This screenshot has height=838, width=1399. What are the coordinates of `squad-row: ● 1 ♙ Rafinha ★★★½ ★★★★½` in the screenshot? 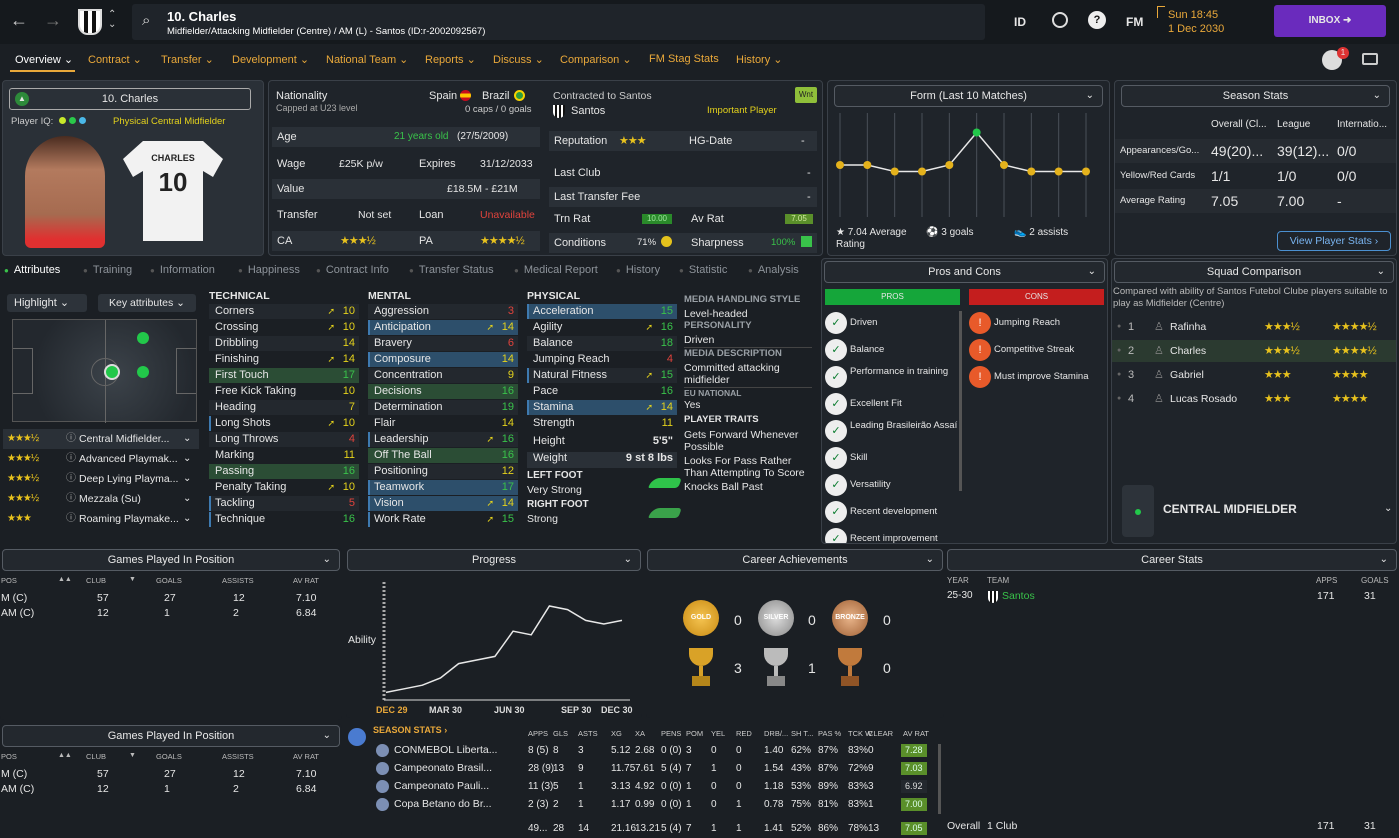 It's located at (1254, 327).